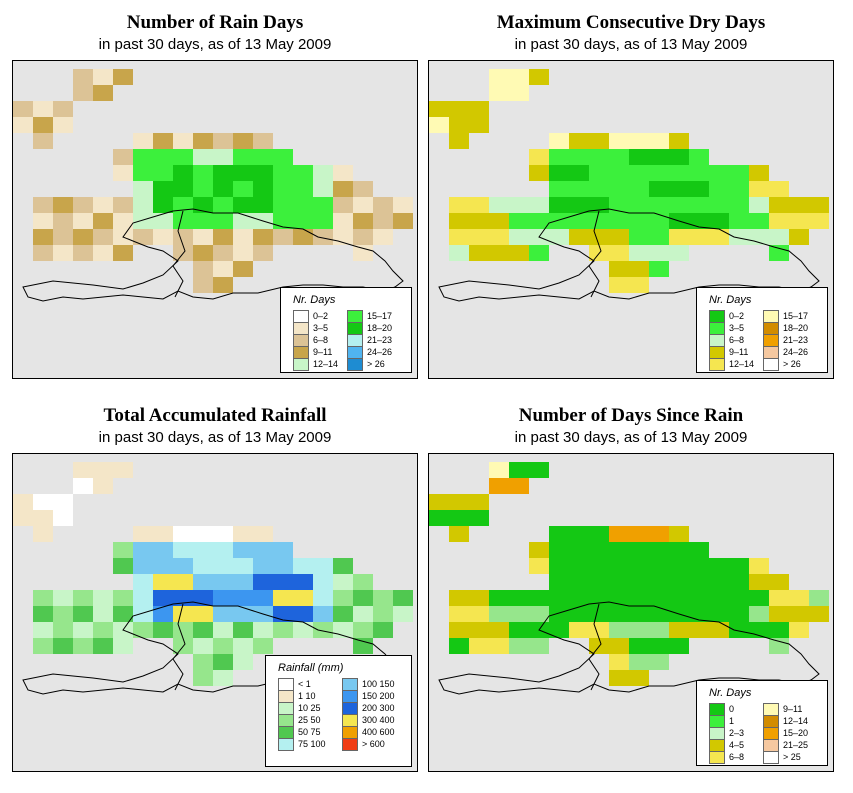 Image resolution: width=853 pixels, height=793 pixels. Describe the element at coordinates (629, 185) in the screenshot. I see `map-grid` at that location.